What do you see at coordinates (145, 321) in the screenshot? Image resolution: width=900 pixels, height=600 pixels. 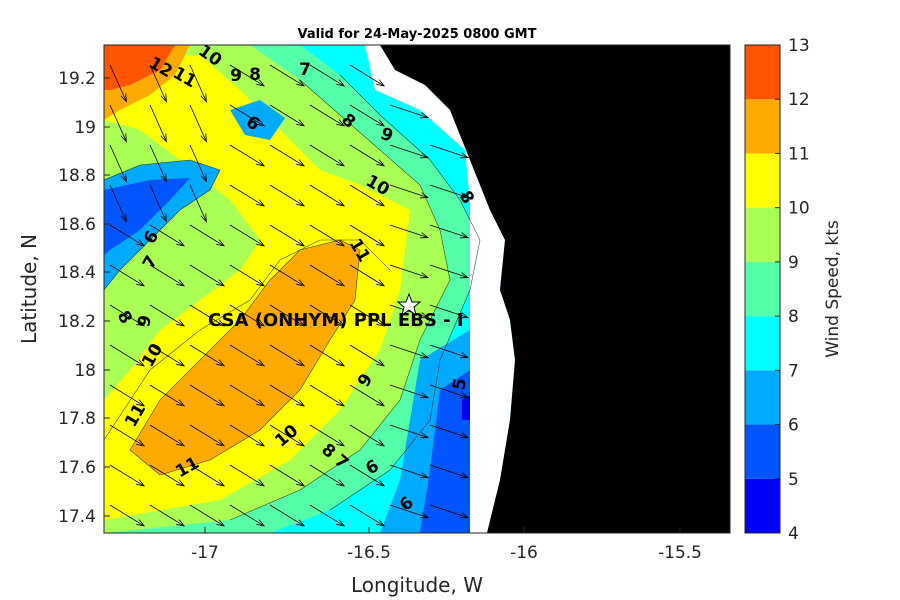 I see `contour-label: 9` at bounding box center [145, 321].